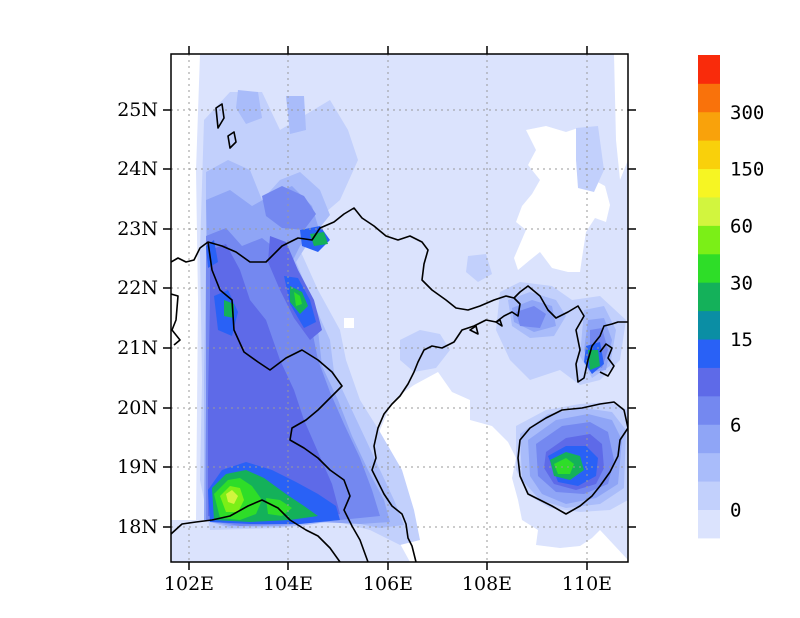  What do you see at coordinates (343, 259) in the screenshot?
I see `china-vietnam-border` at bounding box center [343, 259].